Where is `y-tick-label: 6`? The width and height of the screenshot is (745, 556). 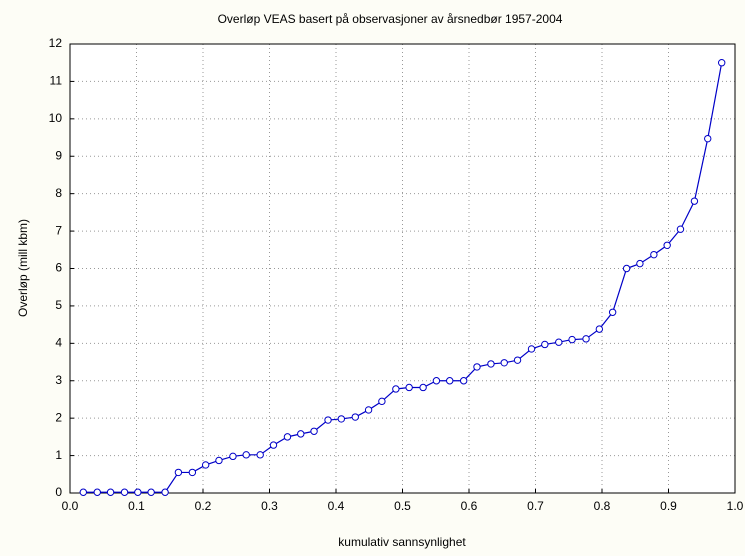
y-tick-label: 6 is located at coordinates (58, 268).